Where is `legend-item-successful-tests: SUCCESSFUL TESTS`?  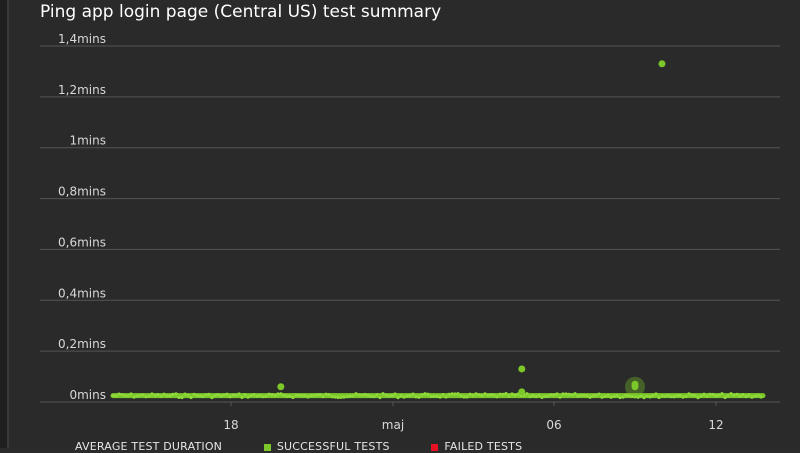 legend-item-successful-tests: SUCCESSFUL TESTS is located at coordinates (328, 446).